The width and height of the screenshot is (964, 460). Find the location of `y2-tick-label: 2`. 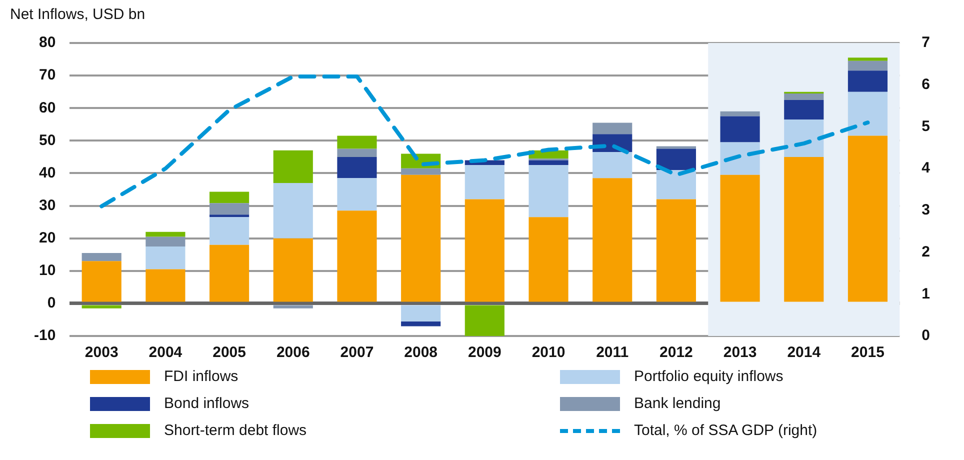

y2-tick-label: 2 is located at coordinates (926, 251).